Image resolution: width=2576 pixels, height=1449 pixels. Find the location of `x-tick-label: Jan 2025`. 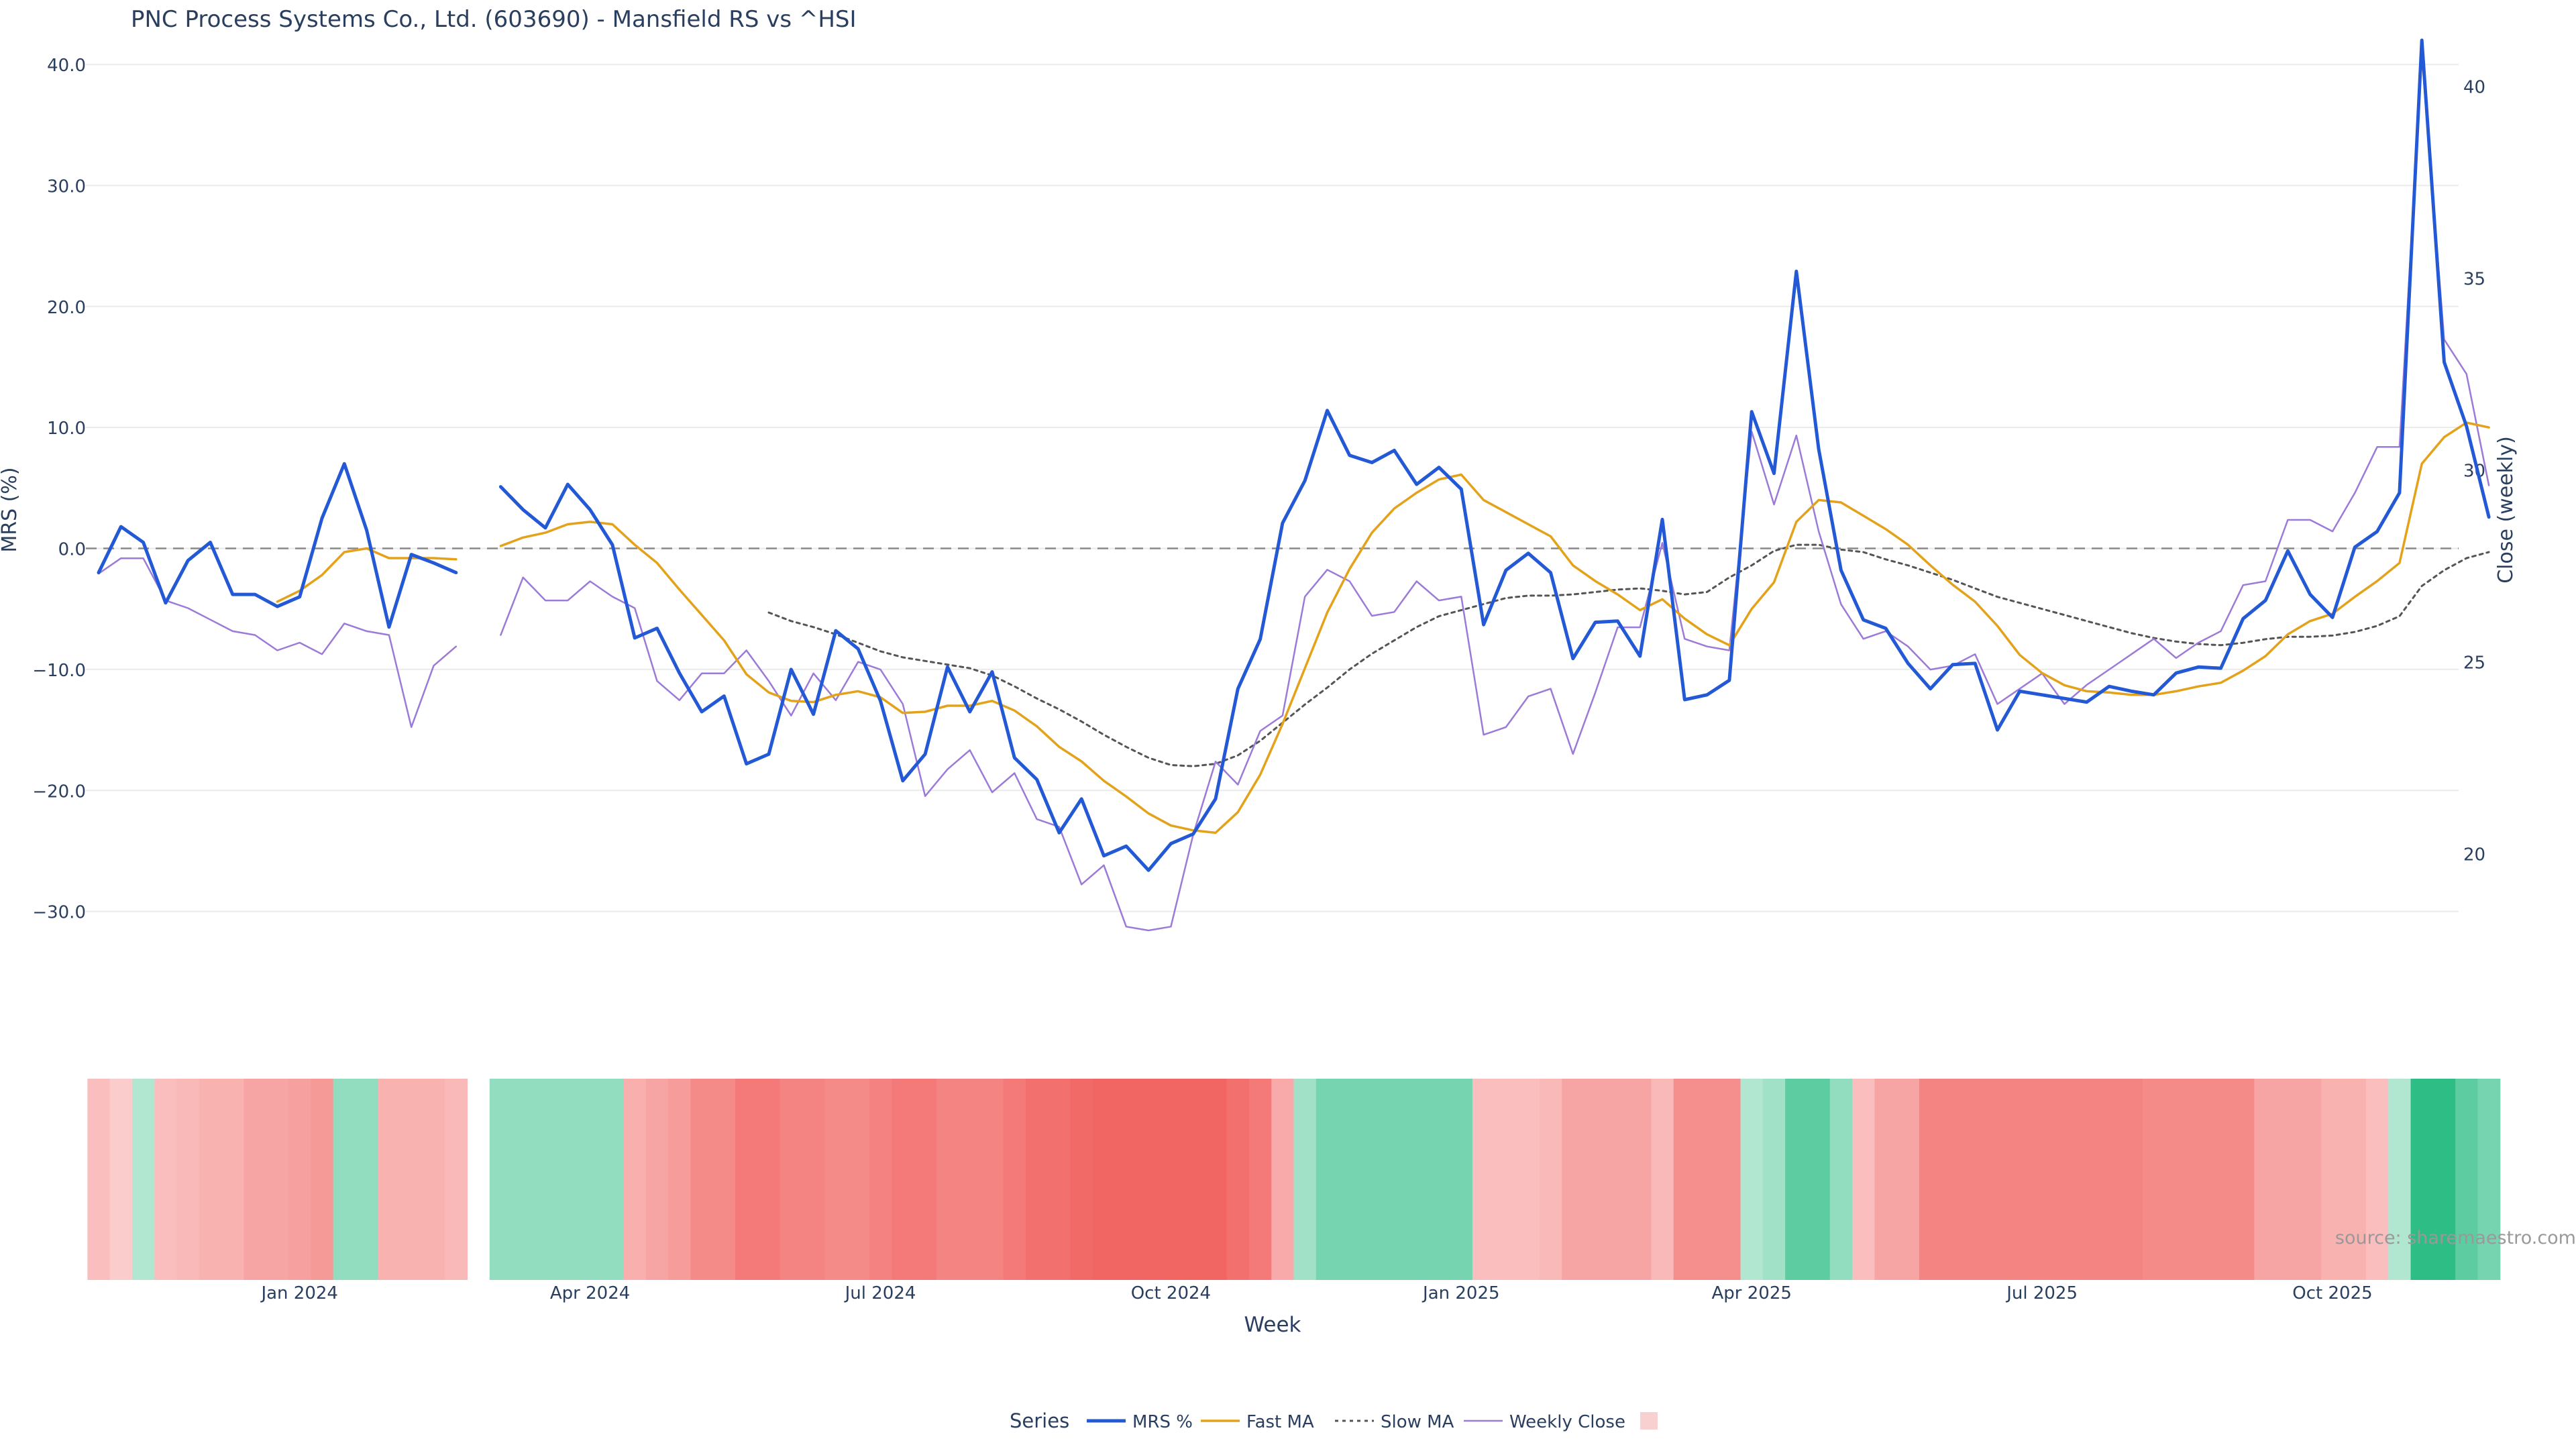

x-tick-label: Jan 2025 is located at coordinates (1460, 1293).